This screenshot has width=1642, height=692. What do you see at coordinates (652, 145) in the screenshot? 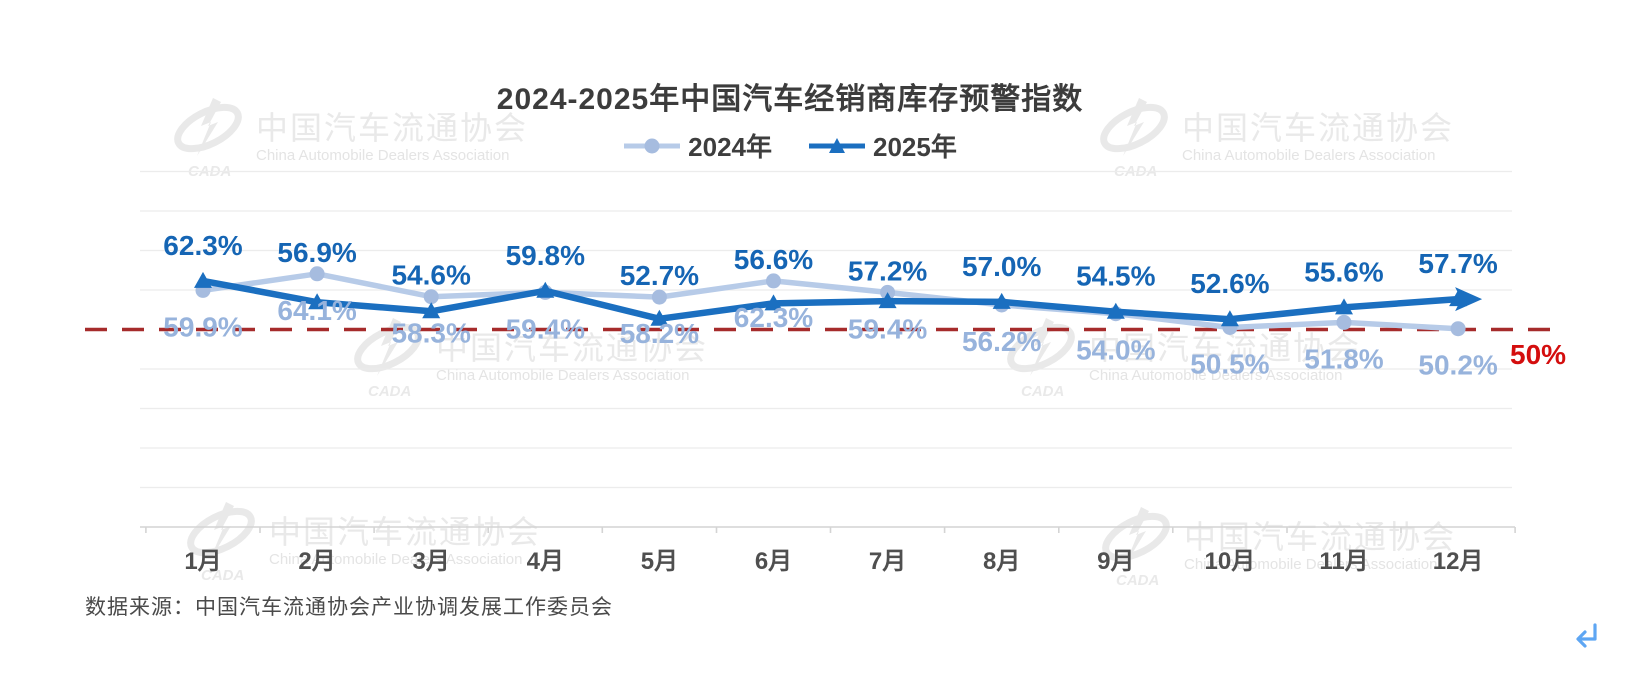
I see `legend-2024-line-circle-icon` at bounding box center [652, 145].